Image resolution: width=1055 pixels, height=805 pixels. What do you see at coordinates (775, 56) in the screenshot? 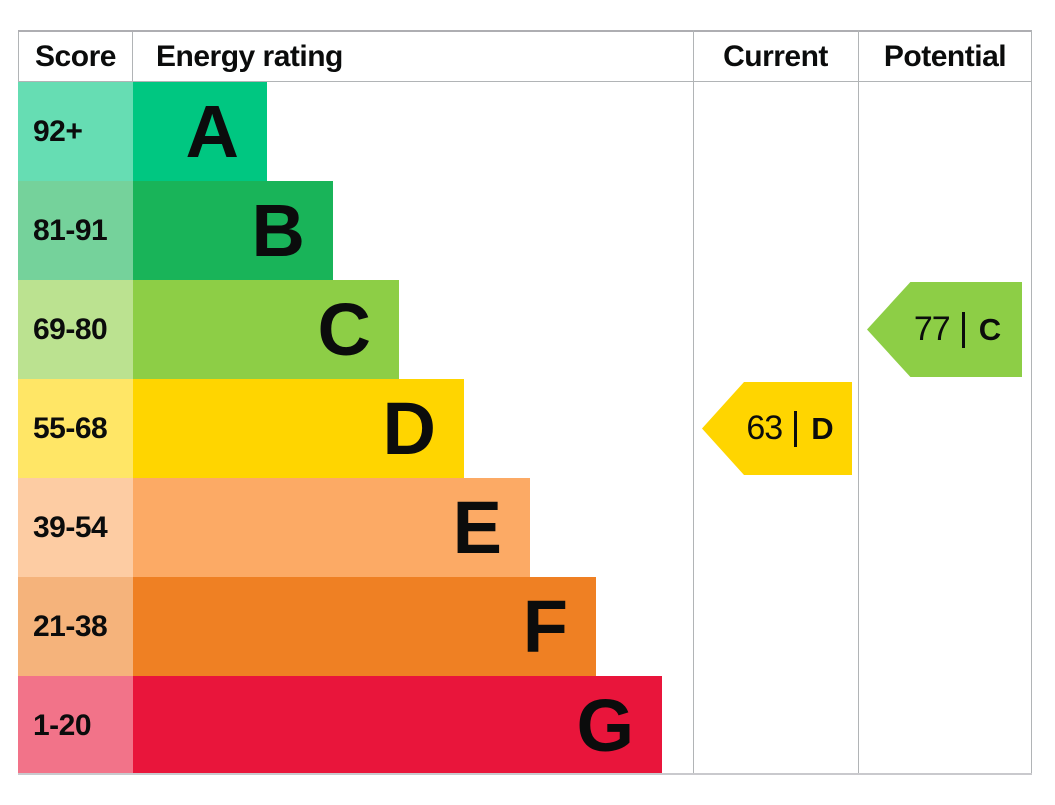
I see `column-header-current: Current` at bounding box center [775, 56].